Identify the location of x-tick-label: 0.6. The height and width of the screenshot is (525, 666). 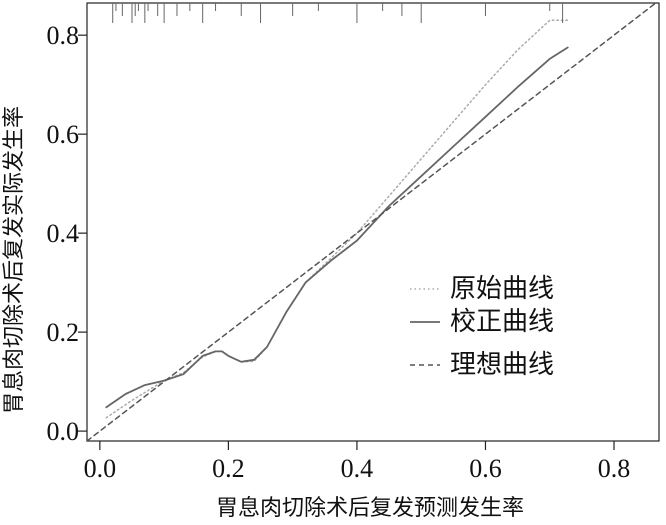
(485, 468).